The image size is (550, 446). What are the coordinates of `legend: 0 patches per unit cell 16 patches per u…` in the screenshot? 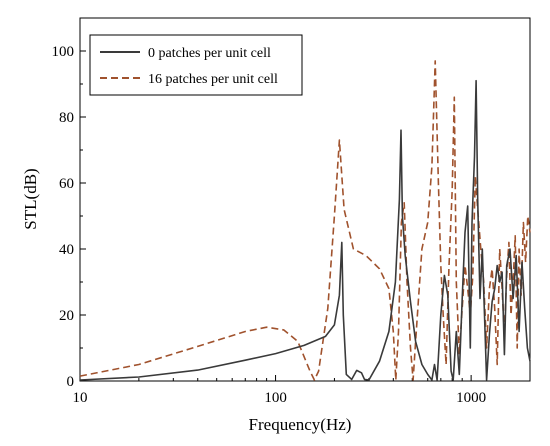 It's located at (196, 65).